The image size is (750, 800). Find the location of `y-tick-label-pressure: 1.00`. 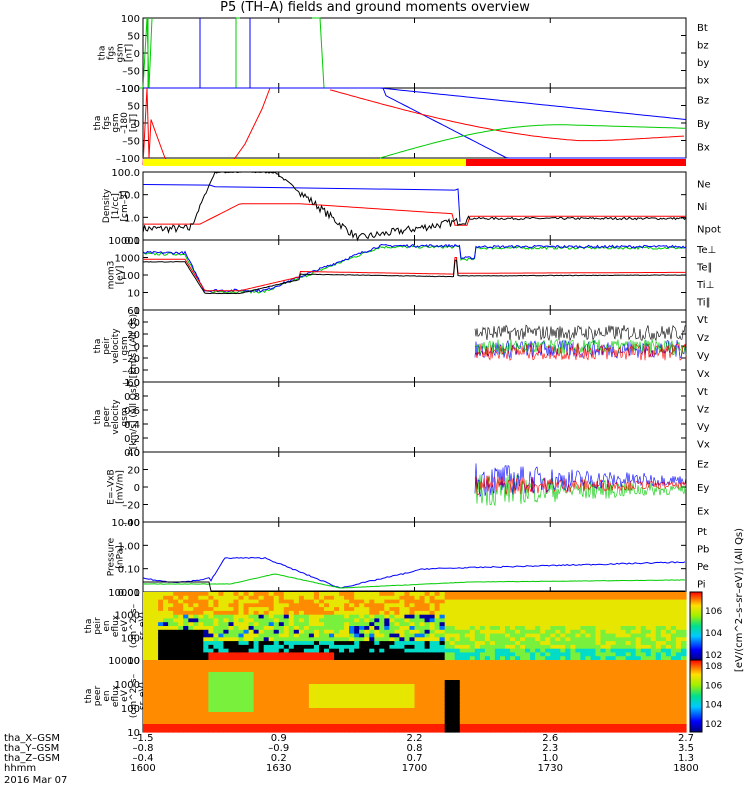

y-tick-label-pressure: 1.00 is located at coordinates (129, 546).